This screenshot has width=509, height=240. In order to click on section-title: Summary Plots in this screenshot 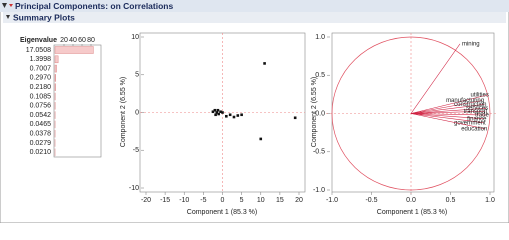, I will do `click(44, 17)`.